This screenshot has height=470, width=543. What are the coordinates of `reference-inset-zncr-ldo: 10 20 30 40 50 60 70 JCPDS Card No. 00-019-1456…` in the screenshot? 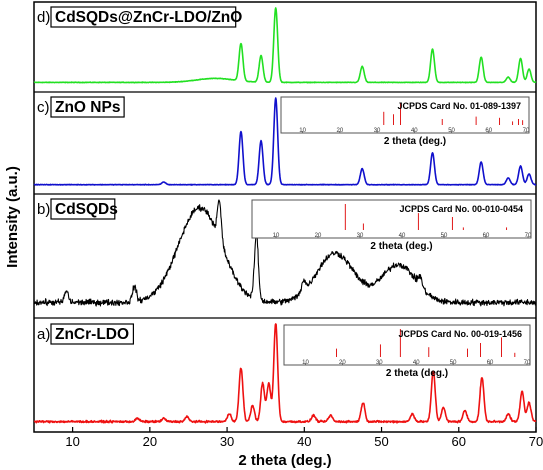 It's located at (407, 351).